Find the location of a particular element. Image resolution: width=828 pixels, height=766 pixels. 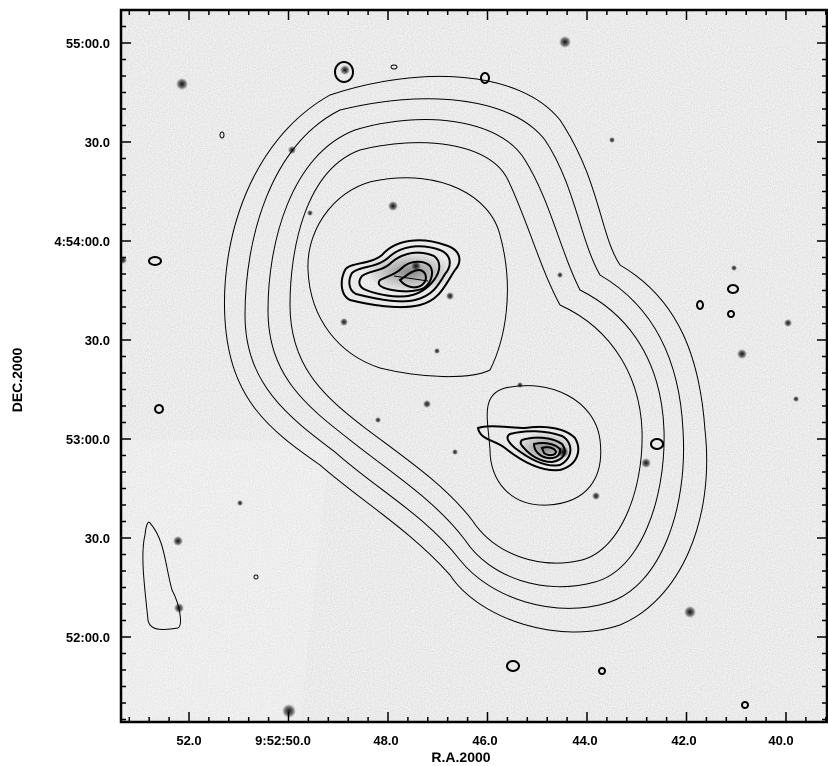

contour-lobe-north is located at coordinates (407, 277).